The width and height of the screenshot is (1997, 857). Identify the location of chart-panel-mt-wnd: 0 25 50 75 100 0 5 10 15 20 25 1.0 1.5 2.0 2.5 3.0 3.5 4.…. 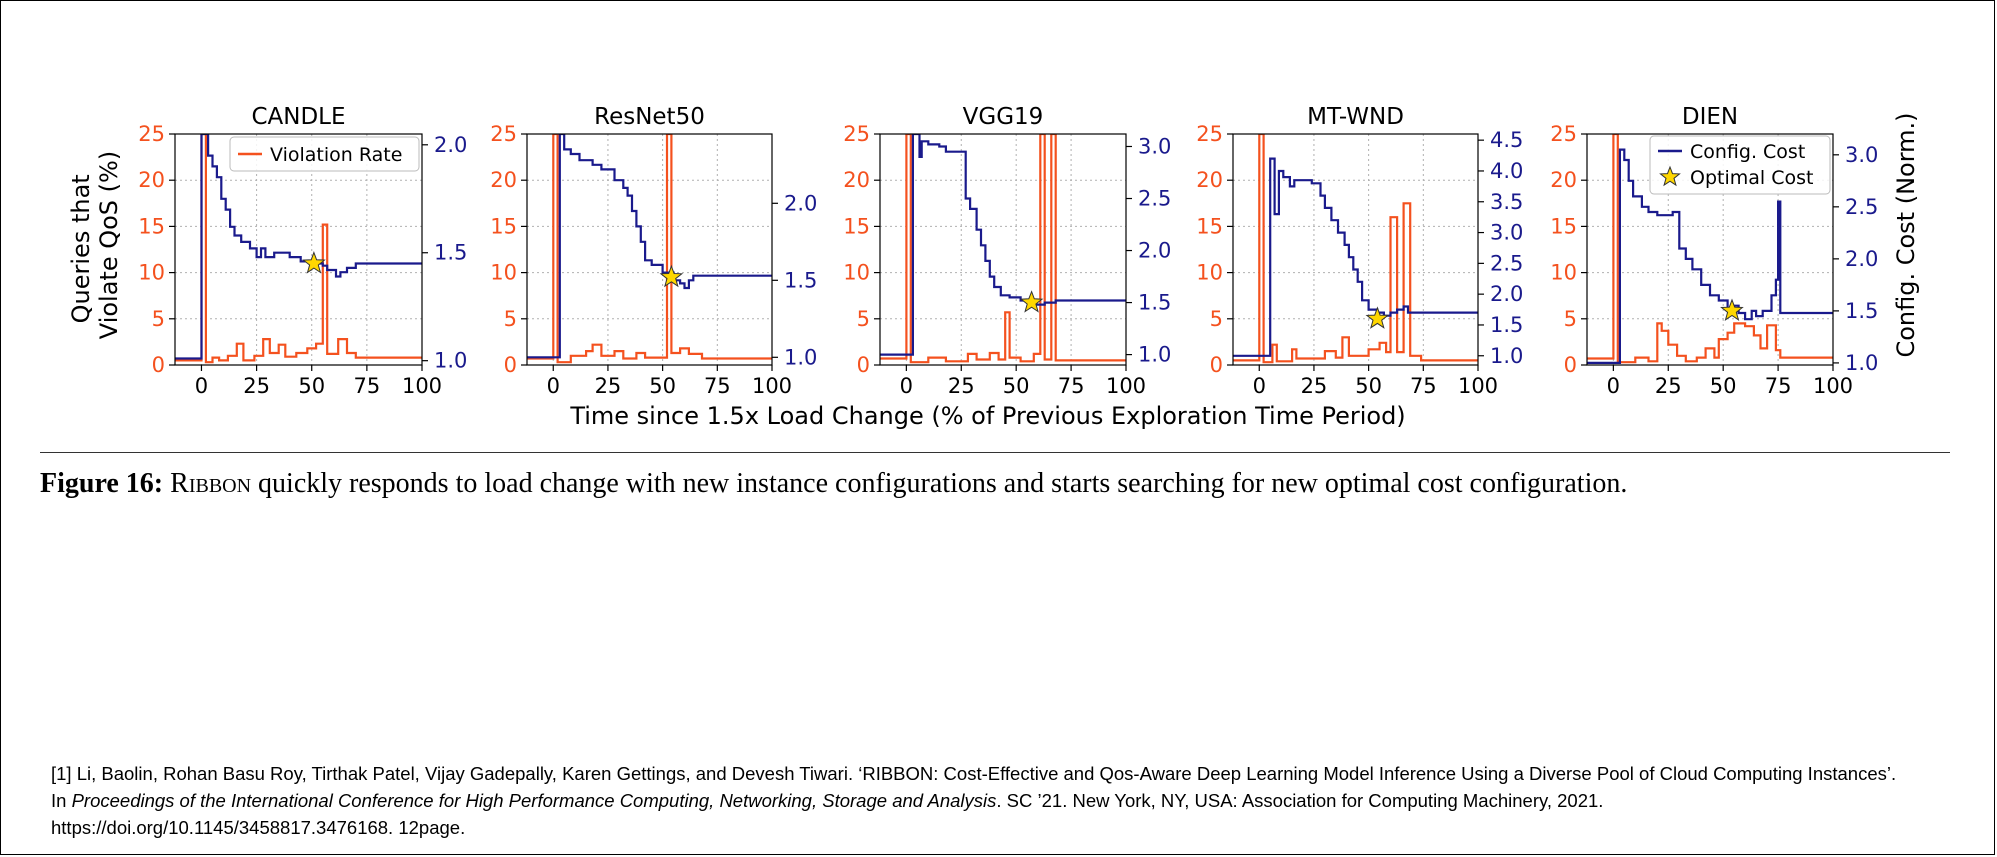
(1359, 251).